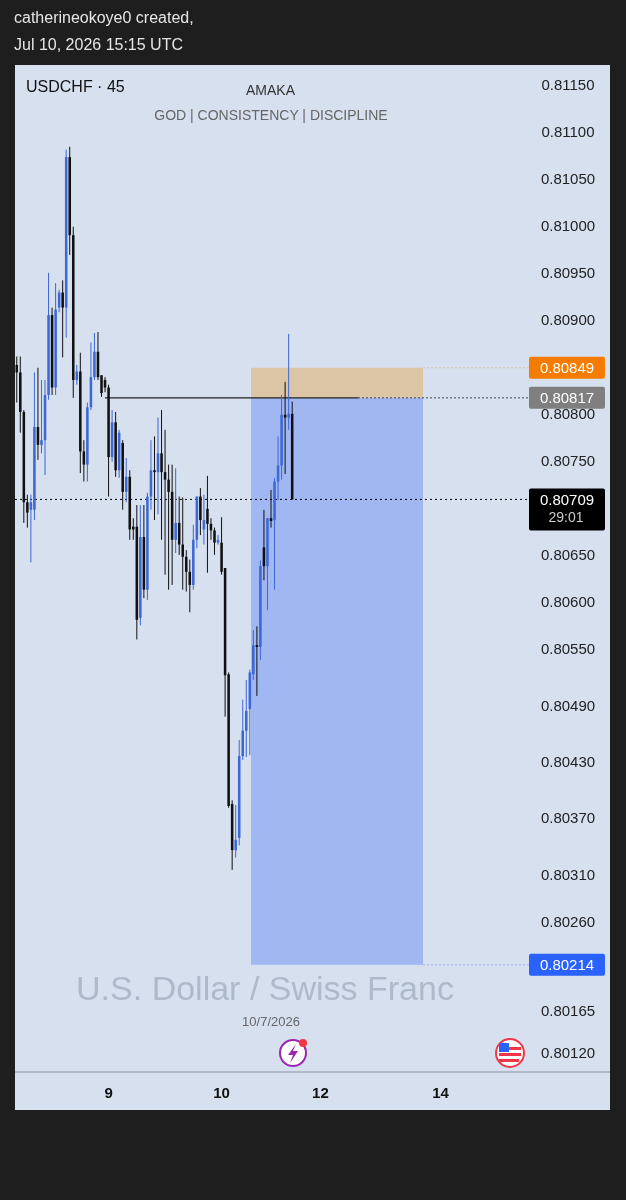 This screenshot has width=626, height=1200. Describe the element at coordinates (271, 1021) in the screenshot. I see `annotation: 10/7/2026` at that location.